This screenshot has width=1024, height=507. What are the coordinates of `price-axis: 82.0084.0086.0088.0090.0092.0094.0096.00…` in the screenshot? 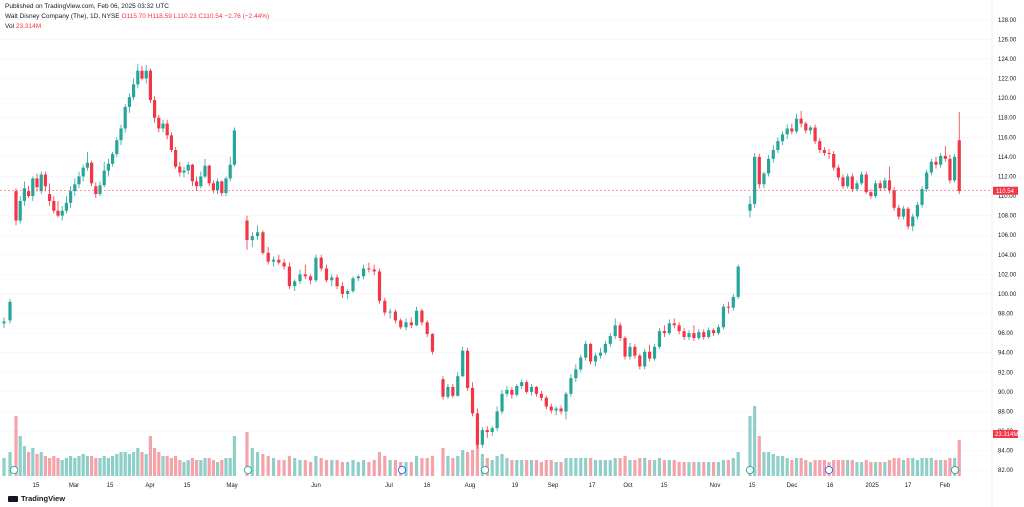 It's located at (1004, 253).